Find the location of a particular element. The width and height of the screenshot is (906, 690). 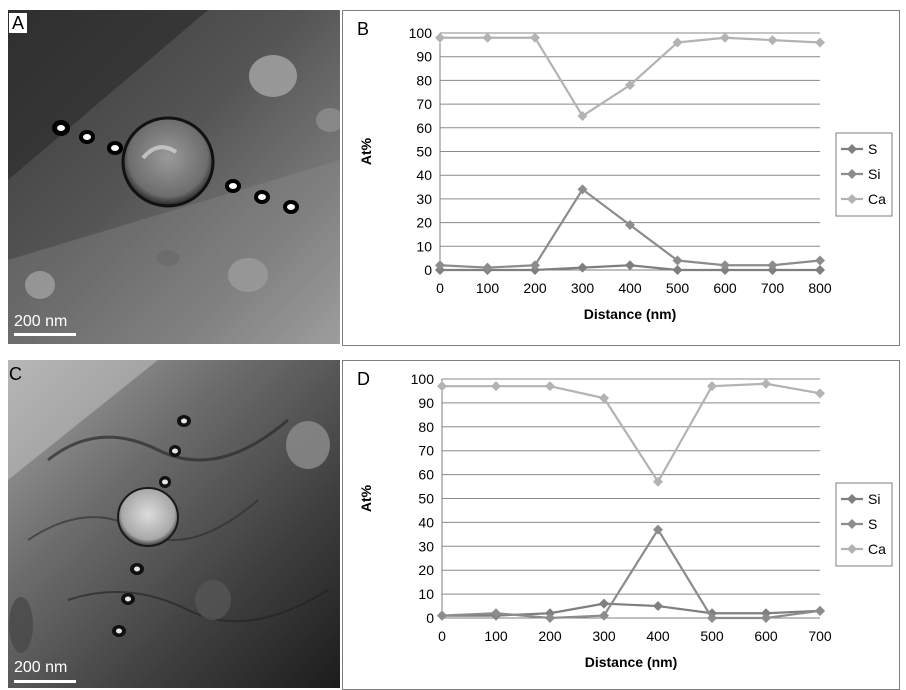

panel-label-a: A is located at coordinates (18, 23).